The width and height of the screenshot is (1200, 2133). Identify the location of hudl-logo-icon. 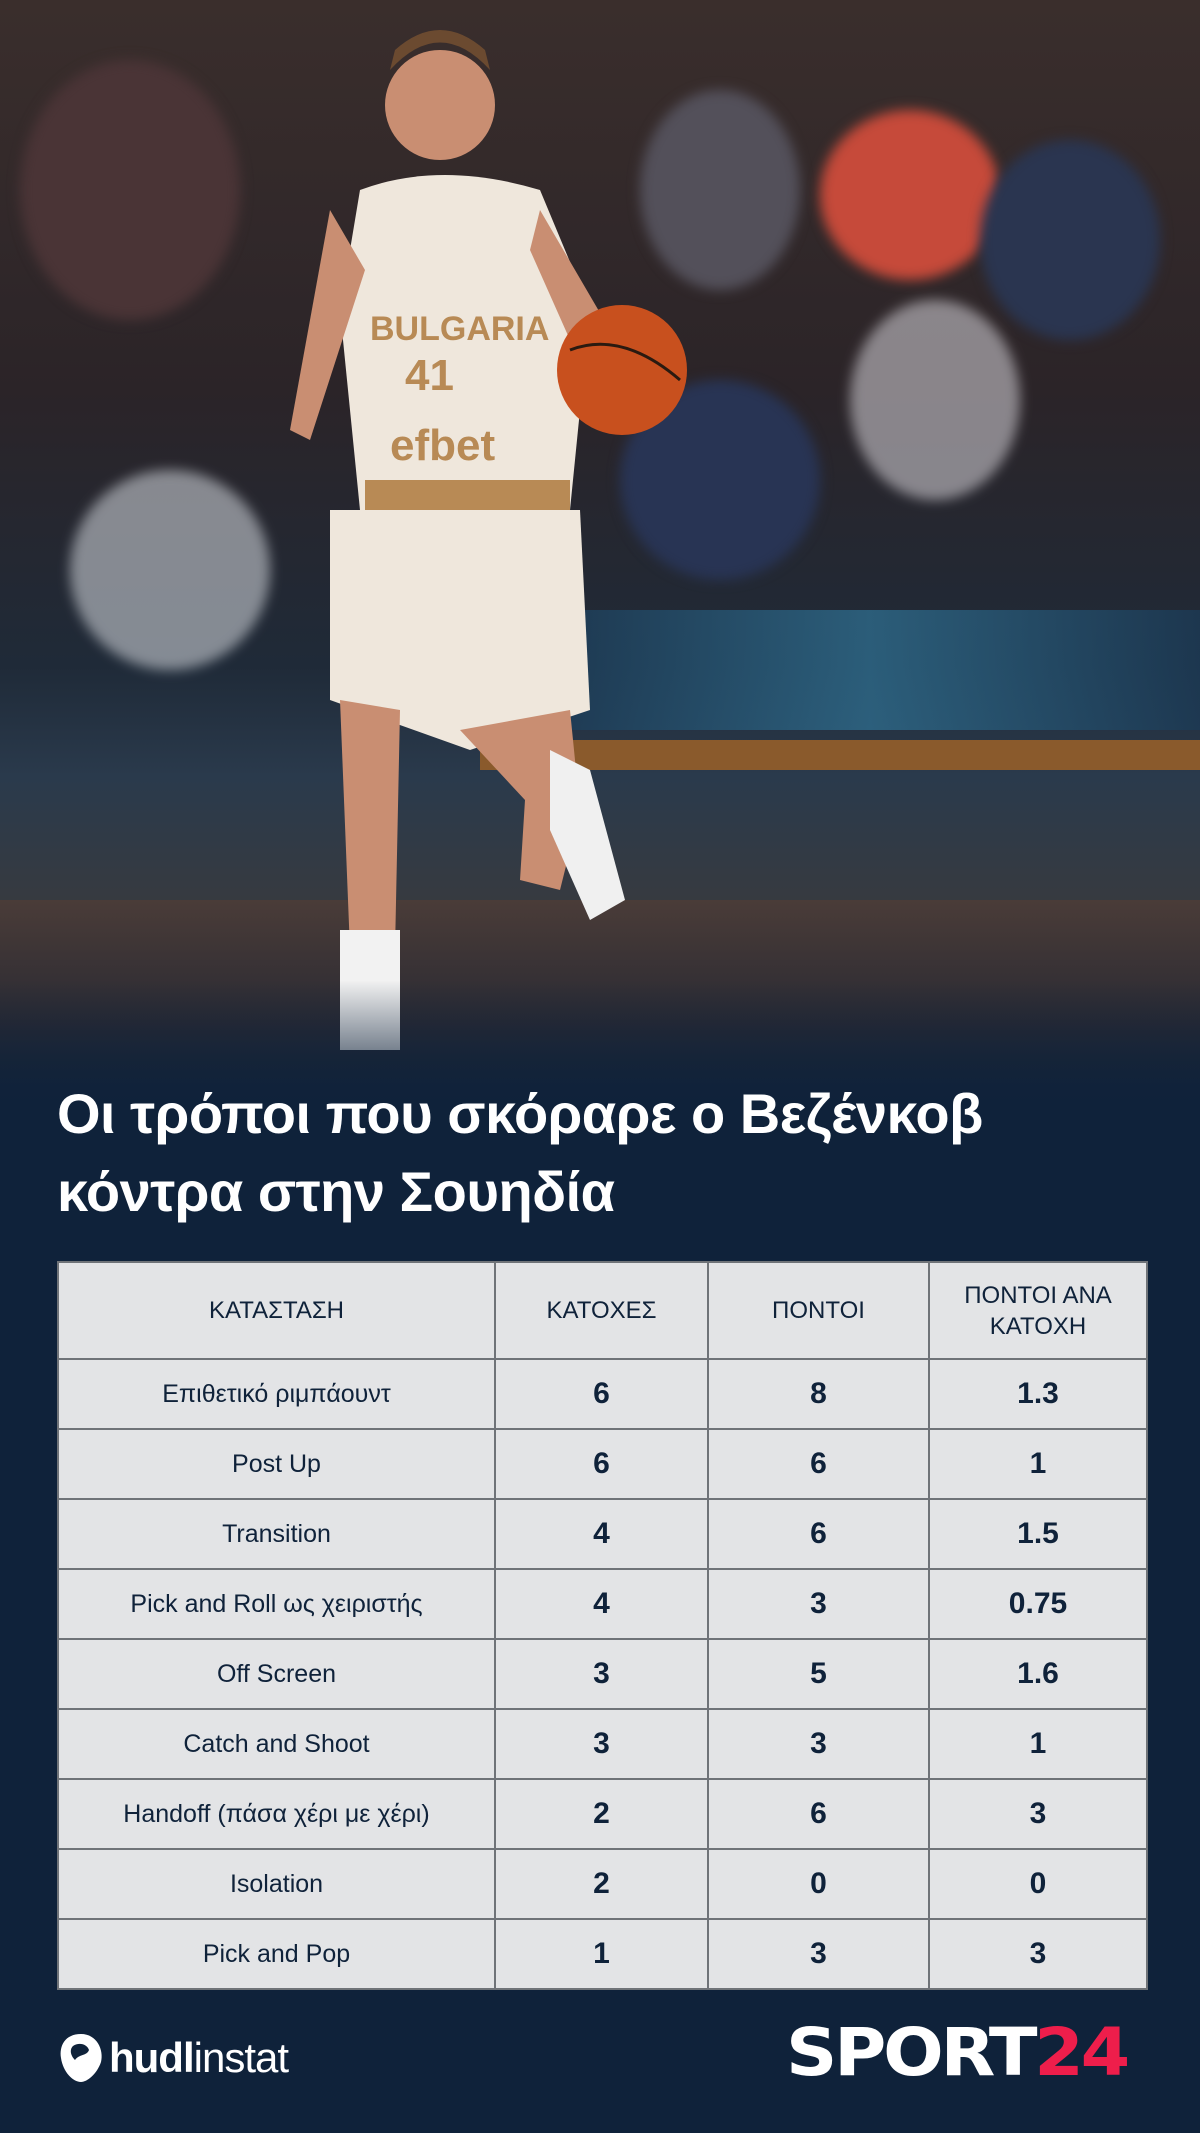
(81, 2058).